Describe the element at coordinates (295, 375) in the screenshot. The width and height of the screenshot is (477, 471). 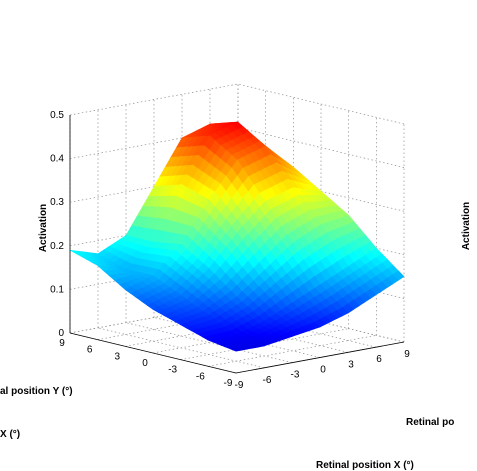
I see `x-tick-label: -3` at that location.